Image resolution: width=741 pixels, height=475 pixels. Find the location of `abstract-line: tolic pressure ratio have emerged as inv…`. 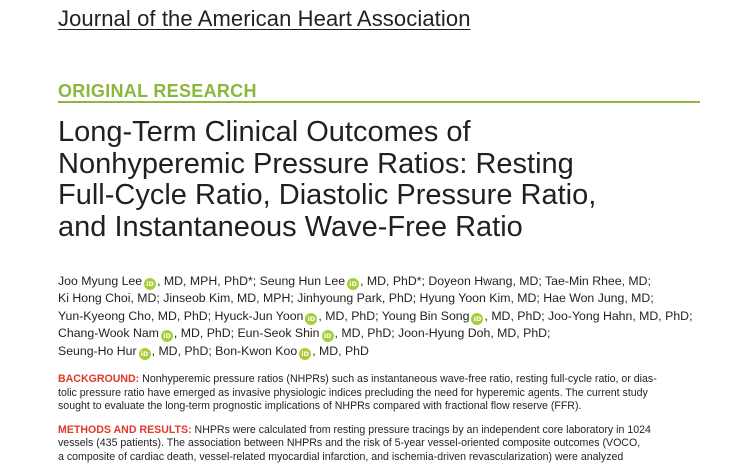

abstract-line: tolic pressure ratio have emerged as inv… is located at coordinates (353, 392).